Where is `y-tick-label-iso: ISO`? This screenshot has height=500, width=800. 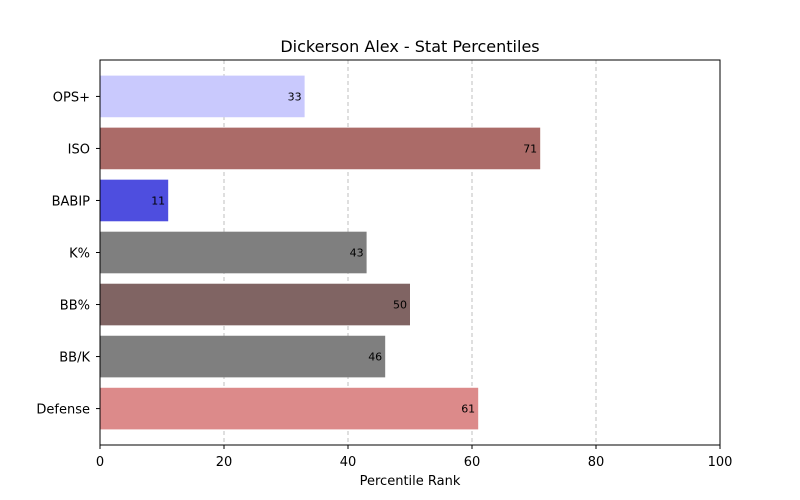 y-tick-label-iso: ISO is located at coordinates (79, 149).